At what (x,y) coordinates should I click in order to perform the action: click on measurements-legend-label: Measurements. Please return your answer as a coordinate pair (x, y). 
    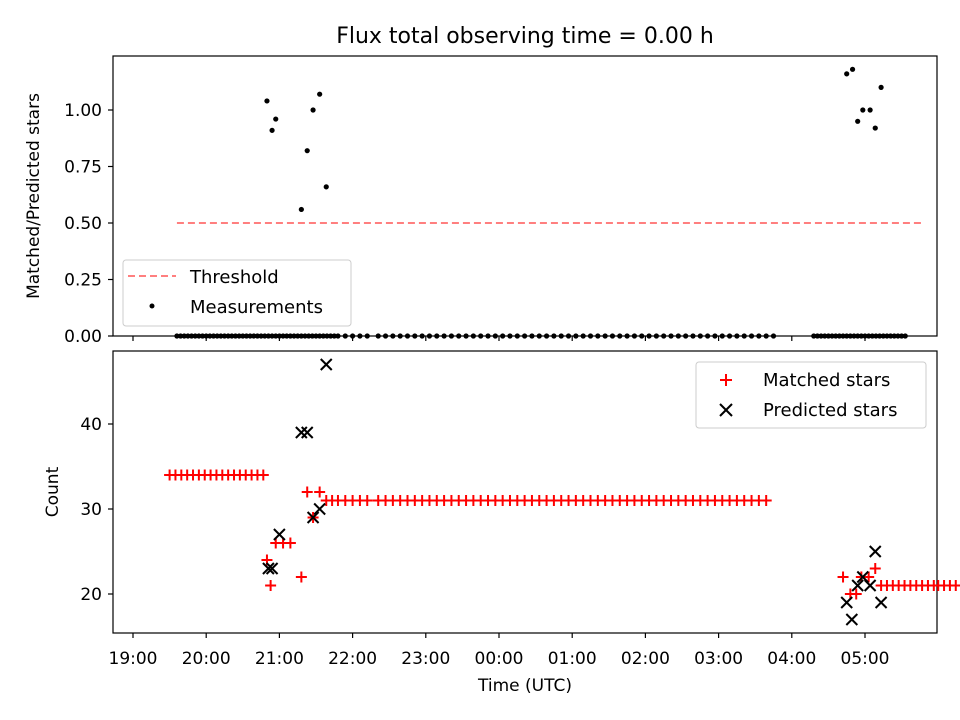
    Looking at the image, I should click on (256, 307).